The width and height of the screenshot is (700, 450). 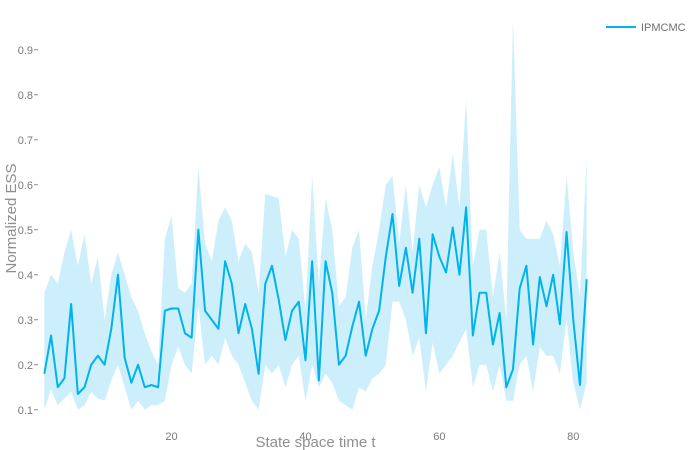 I want to click on x-axis-title: State space time t, so click(x=315, y=442).